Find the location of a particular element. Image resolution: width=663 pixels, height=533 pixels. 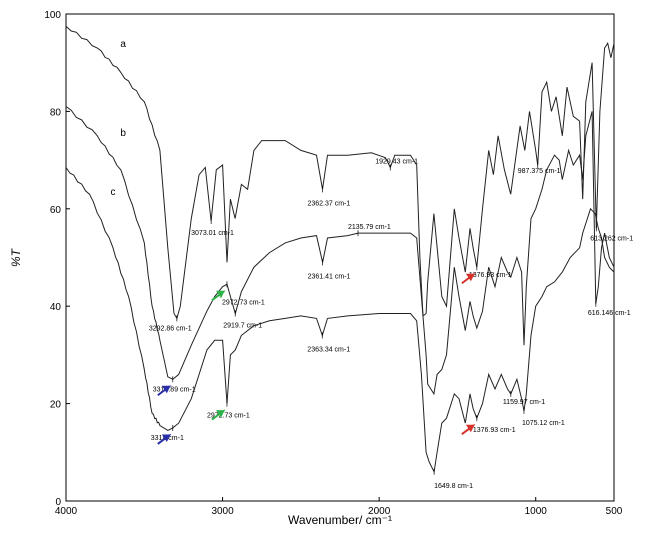

y-axis-title: %T is located at coordinates (16, 257).